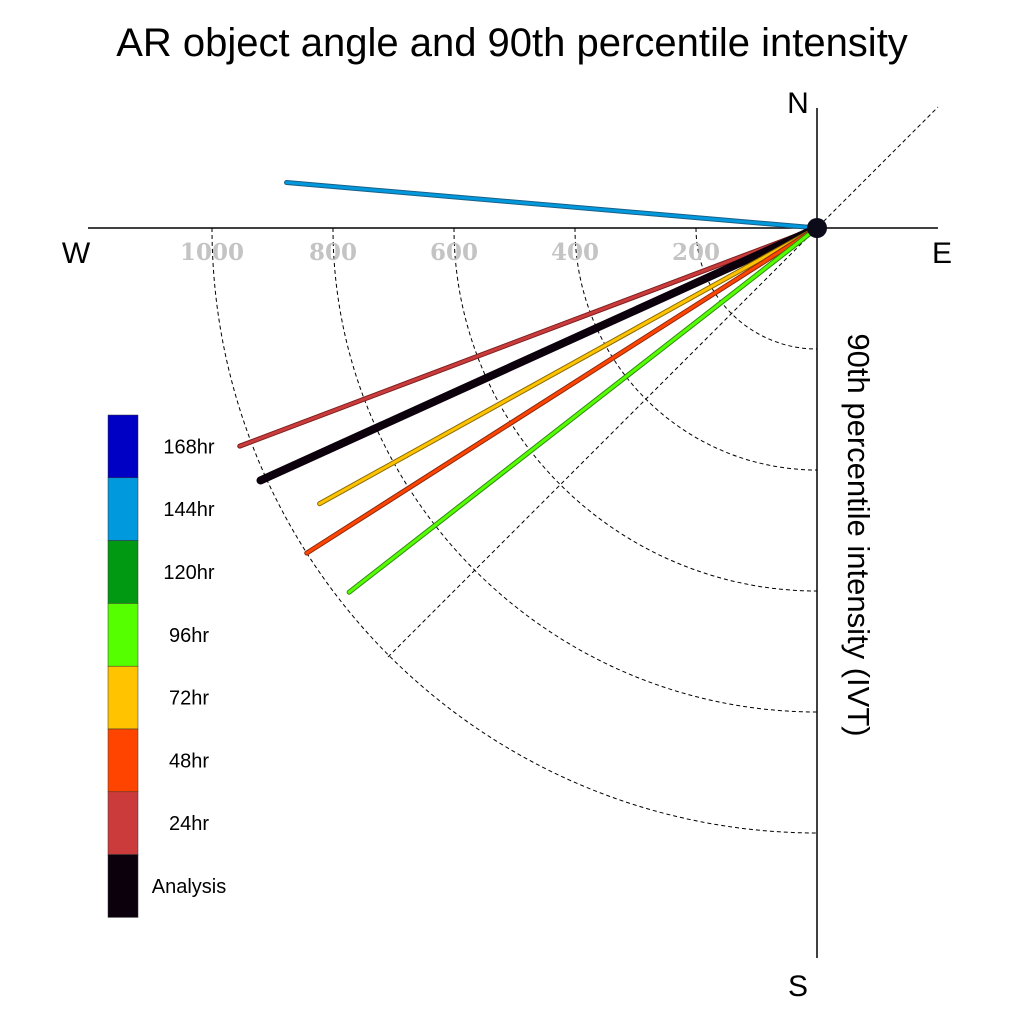  Describe the element at coordinates (123, 635) in the screenshot. I see `legend-swatch-96hr` at that location.